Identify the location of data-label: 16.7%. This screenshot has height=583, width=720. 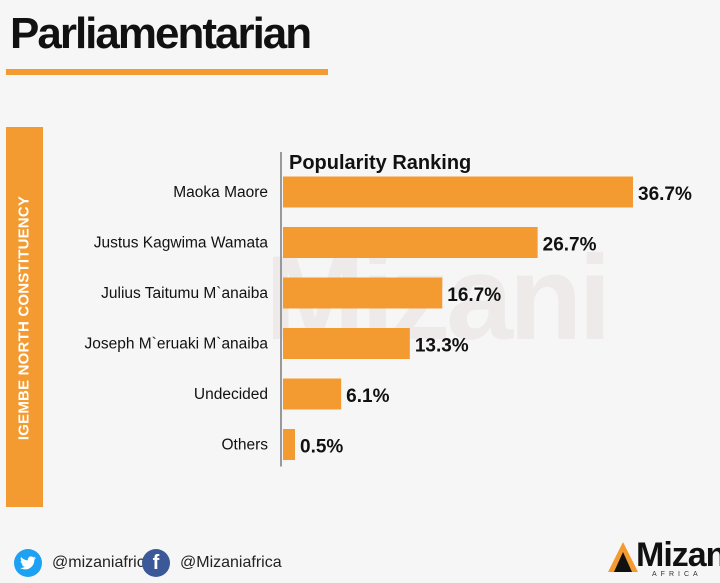
(474, 295).